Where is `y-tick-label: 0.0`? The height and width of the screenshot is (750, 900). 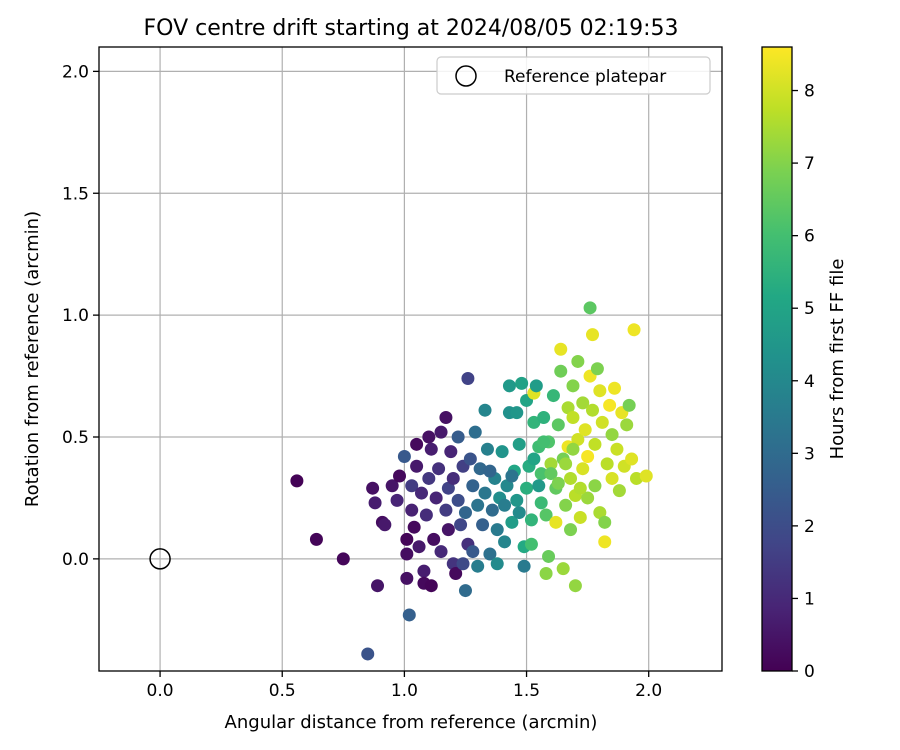 y-tick-label: 0.0 is located at coordinates (75, 560).